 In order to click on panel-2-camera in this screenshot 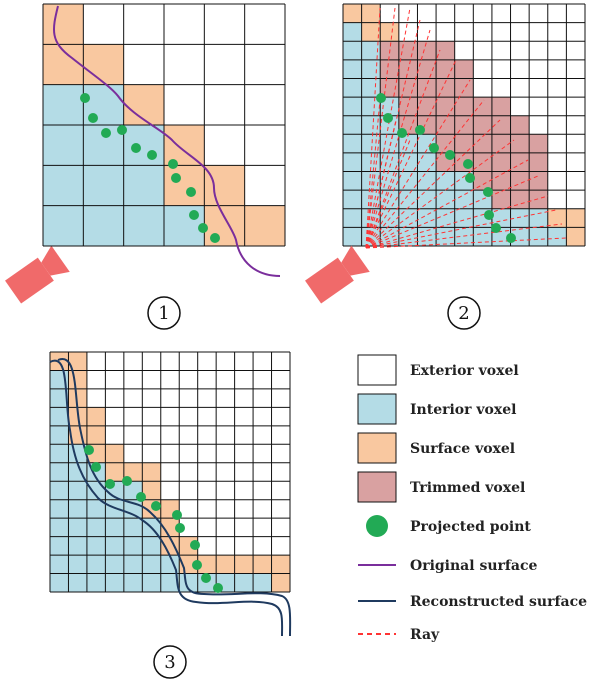, I will do `click(337, 274)`.